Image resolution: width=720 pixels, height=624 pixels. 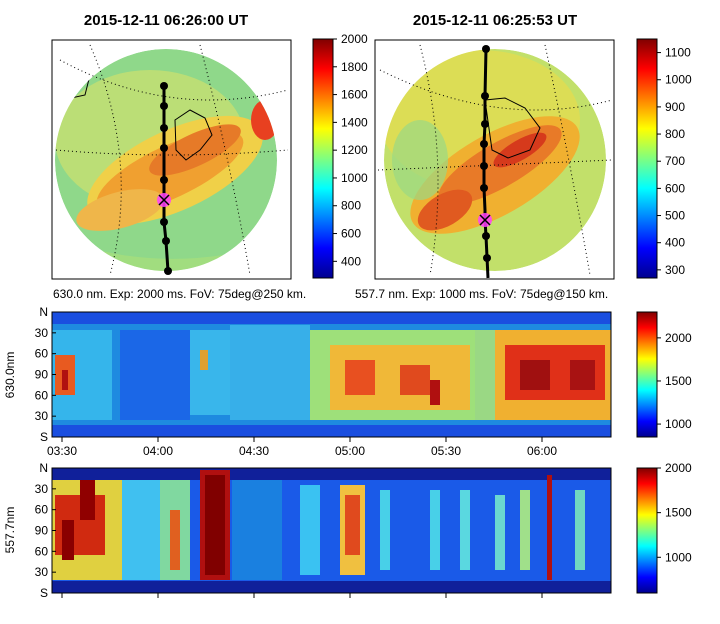 I want to click on colorbar-ticks-keogram-557: 1000 1500 2000, so click(x=674, y=512).